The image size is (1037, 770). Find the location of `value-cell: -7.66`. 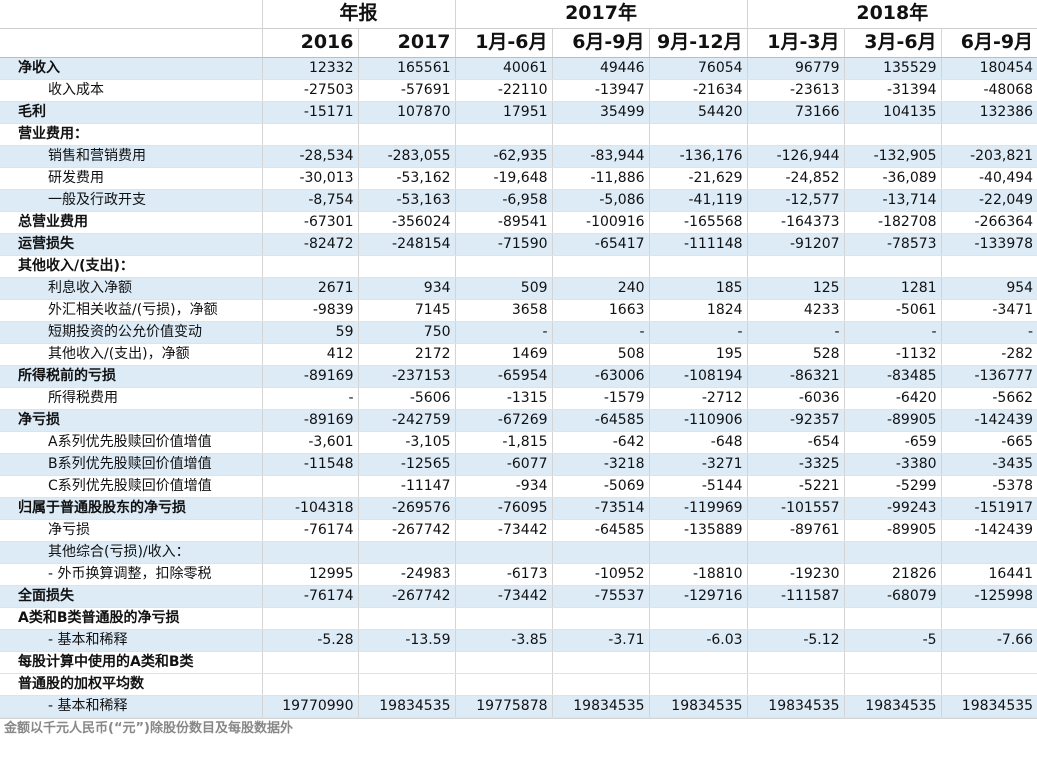

value-cell: -7.66 is located at coordinates (989, 640).